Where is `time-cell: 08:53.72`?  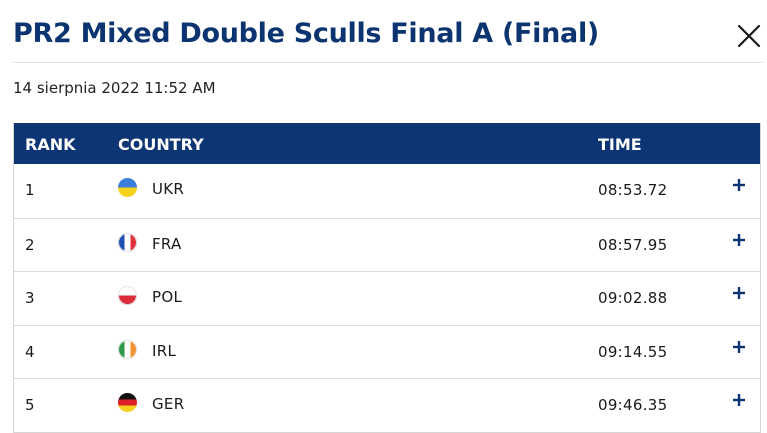 time-cell: 08:53.72 is located at coordinates (633, 190).